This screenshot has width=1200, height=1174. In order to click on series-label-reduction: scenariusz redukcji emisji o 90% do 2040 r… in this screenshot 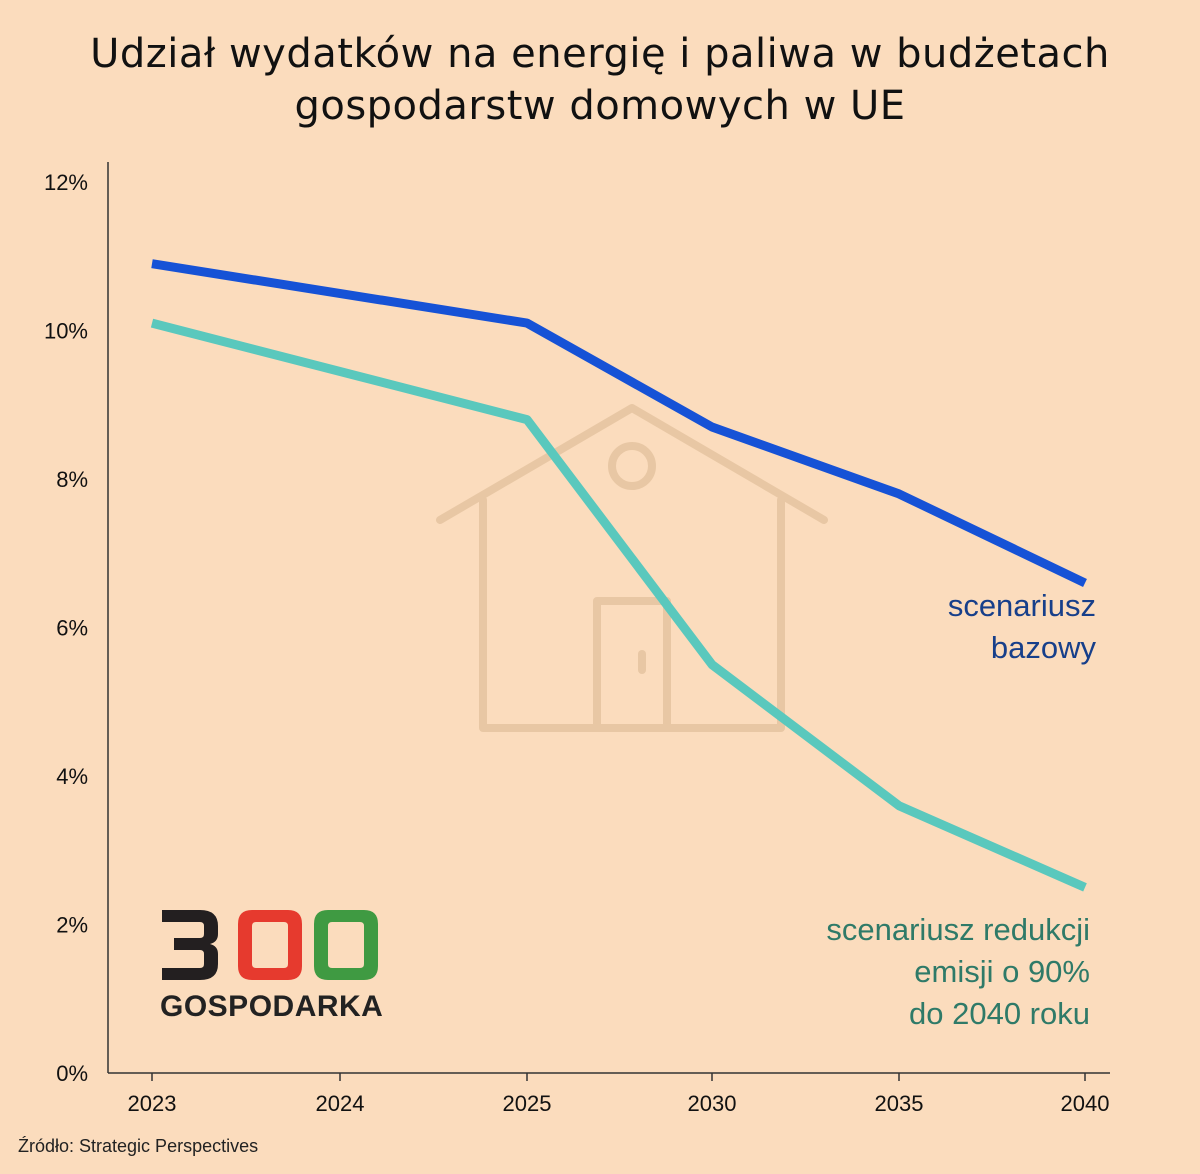, I will do `click(958, 971)`.